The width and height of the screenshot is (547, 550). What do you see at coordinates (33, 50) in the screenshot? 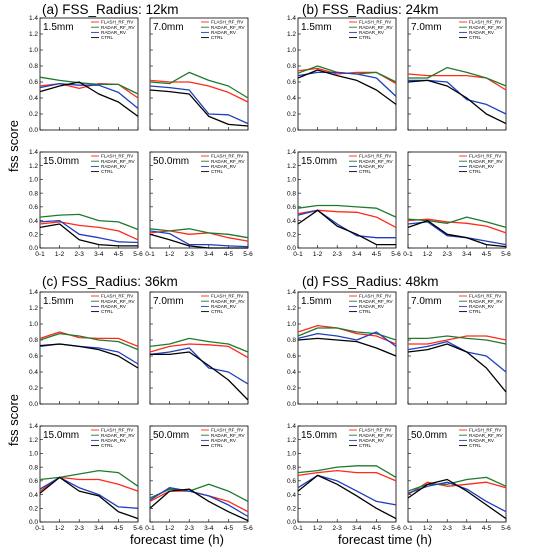
I see `y-tick-label: 1.0` at bounding box center [33, 50].